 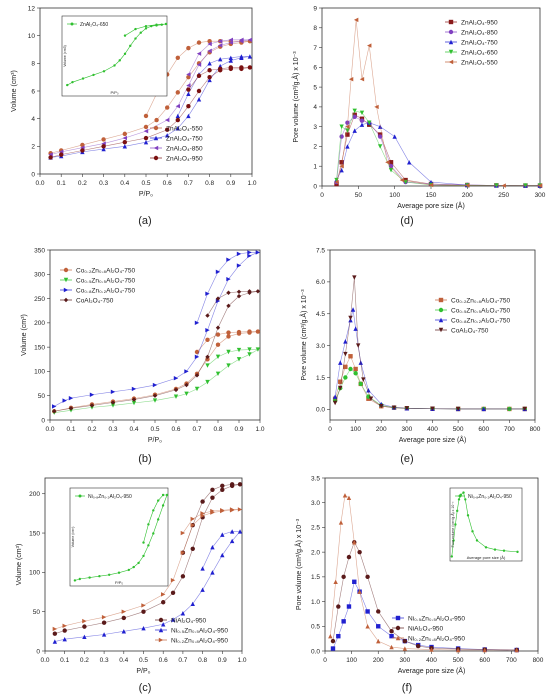 What do you see at coordinates (38, 651) in the screenshot?
I see `y-tick-label: 0` at bounding box center [38, 651].